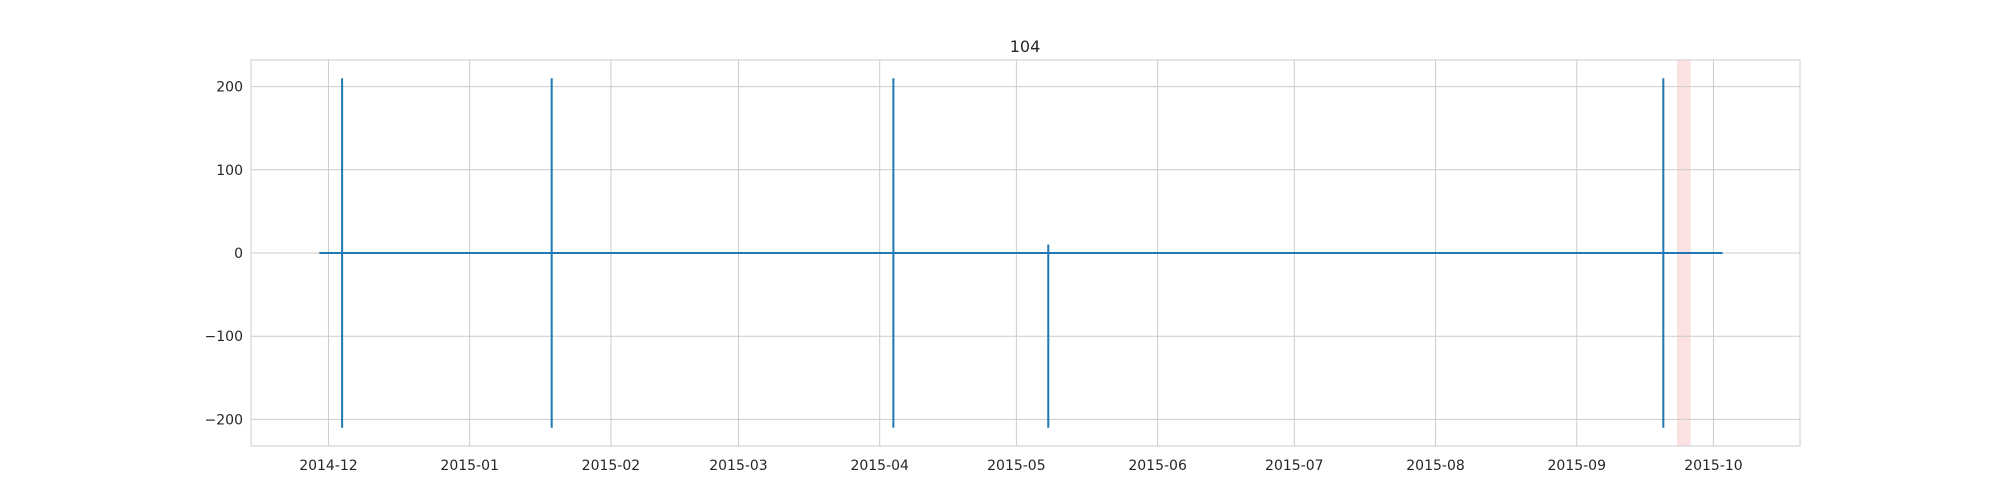  Describe the element at coordinates (1016, 466) in the screenshot. I see `x-tick-label: 2015-05` at that location.